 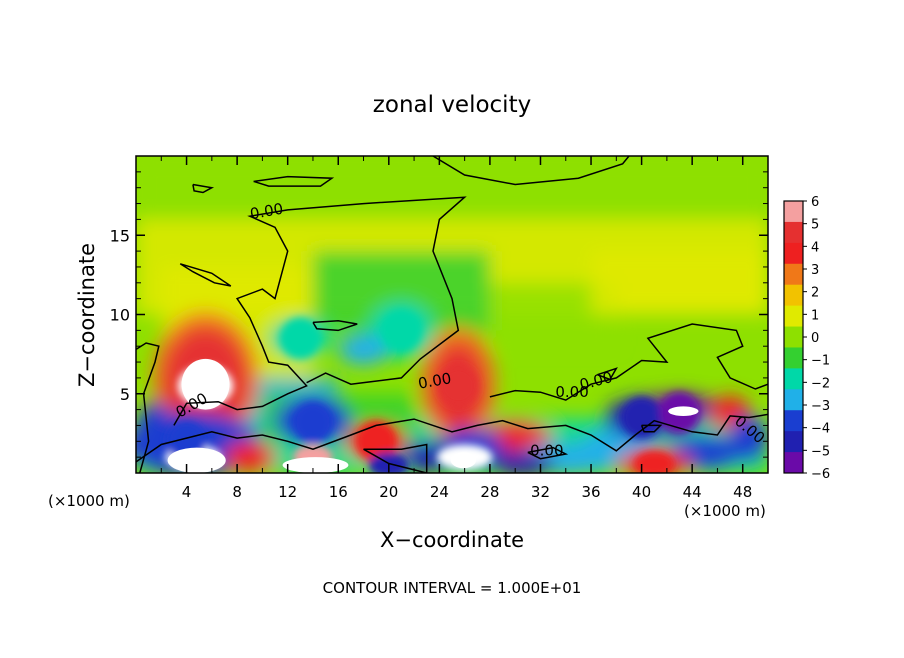 I want to click on x-tick-label: 12, so click(x=287, y=492).